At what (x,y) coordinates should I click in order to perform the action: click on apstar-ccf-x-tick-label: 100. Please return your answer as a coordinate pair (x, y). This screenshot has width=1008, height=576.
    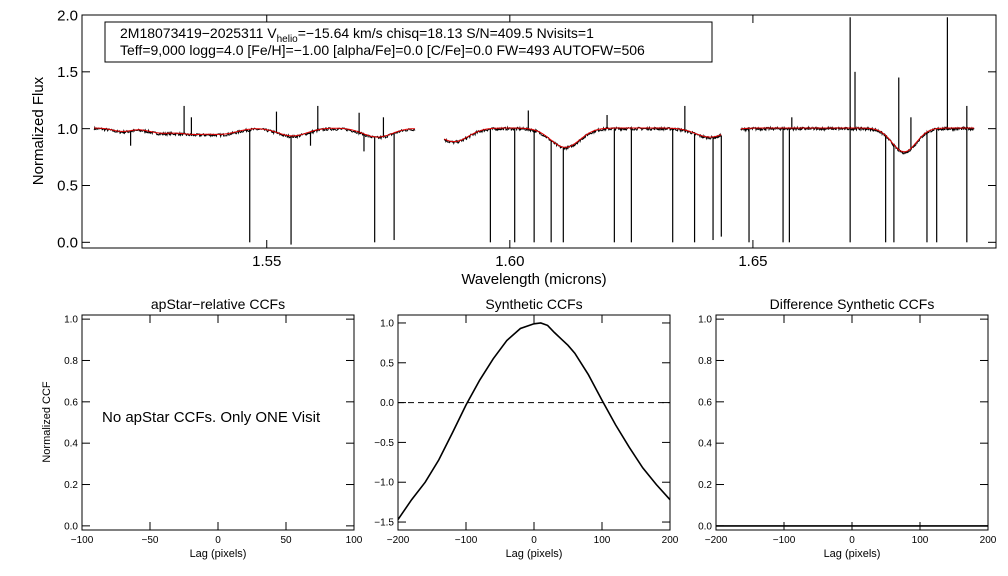
    Looking at the image, I should click on (354, 540).